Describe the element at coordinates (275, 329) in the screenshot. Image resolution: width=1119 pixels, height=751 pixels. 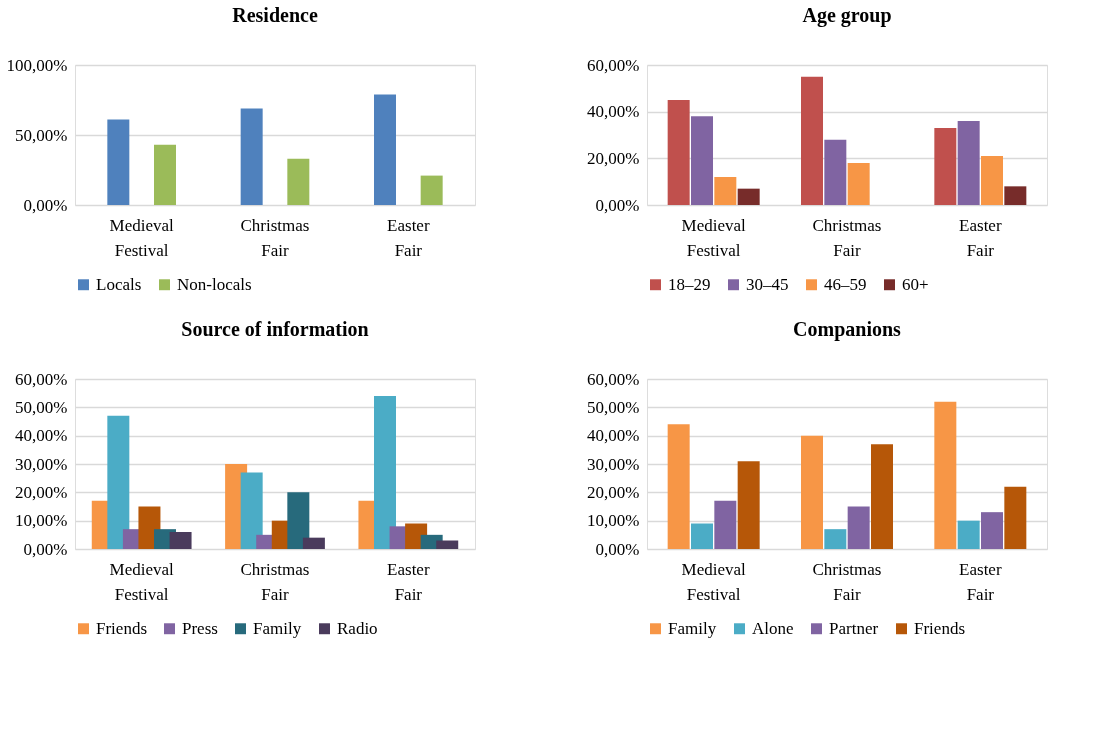
I see `chart-title: Source of information` at that location.